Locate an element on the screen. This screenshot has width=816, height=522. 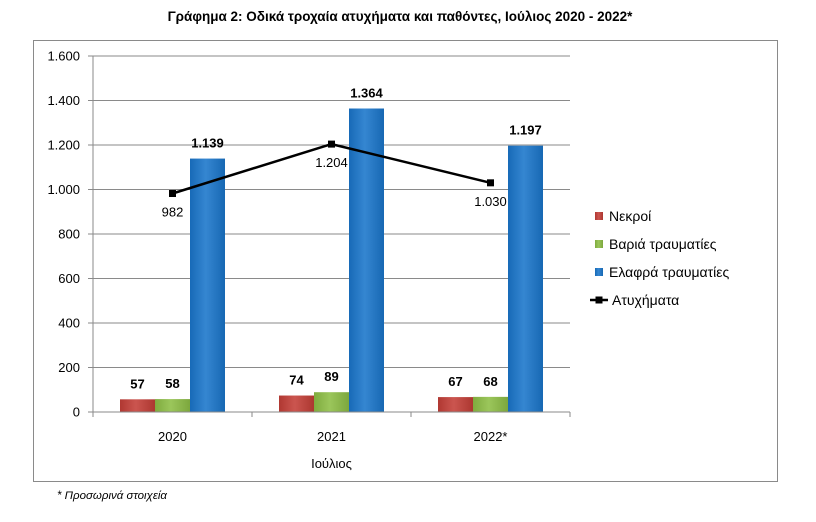
line-series-accidents: 982 1.204 1.030 is located at coordinates (334, 180).